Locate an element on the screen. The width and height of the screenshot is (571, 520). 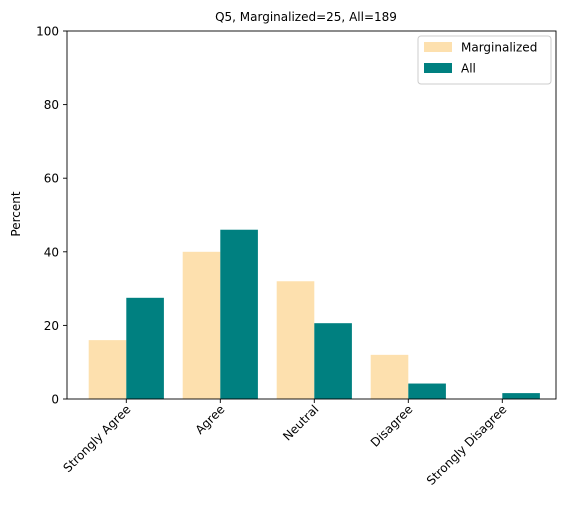
chart-title: Q5, Marginalized=25, All=189 is located at coordinates (306, 17).